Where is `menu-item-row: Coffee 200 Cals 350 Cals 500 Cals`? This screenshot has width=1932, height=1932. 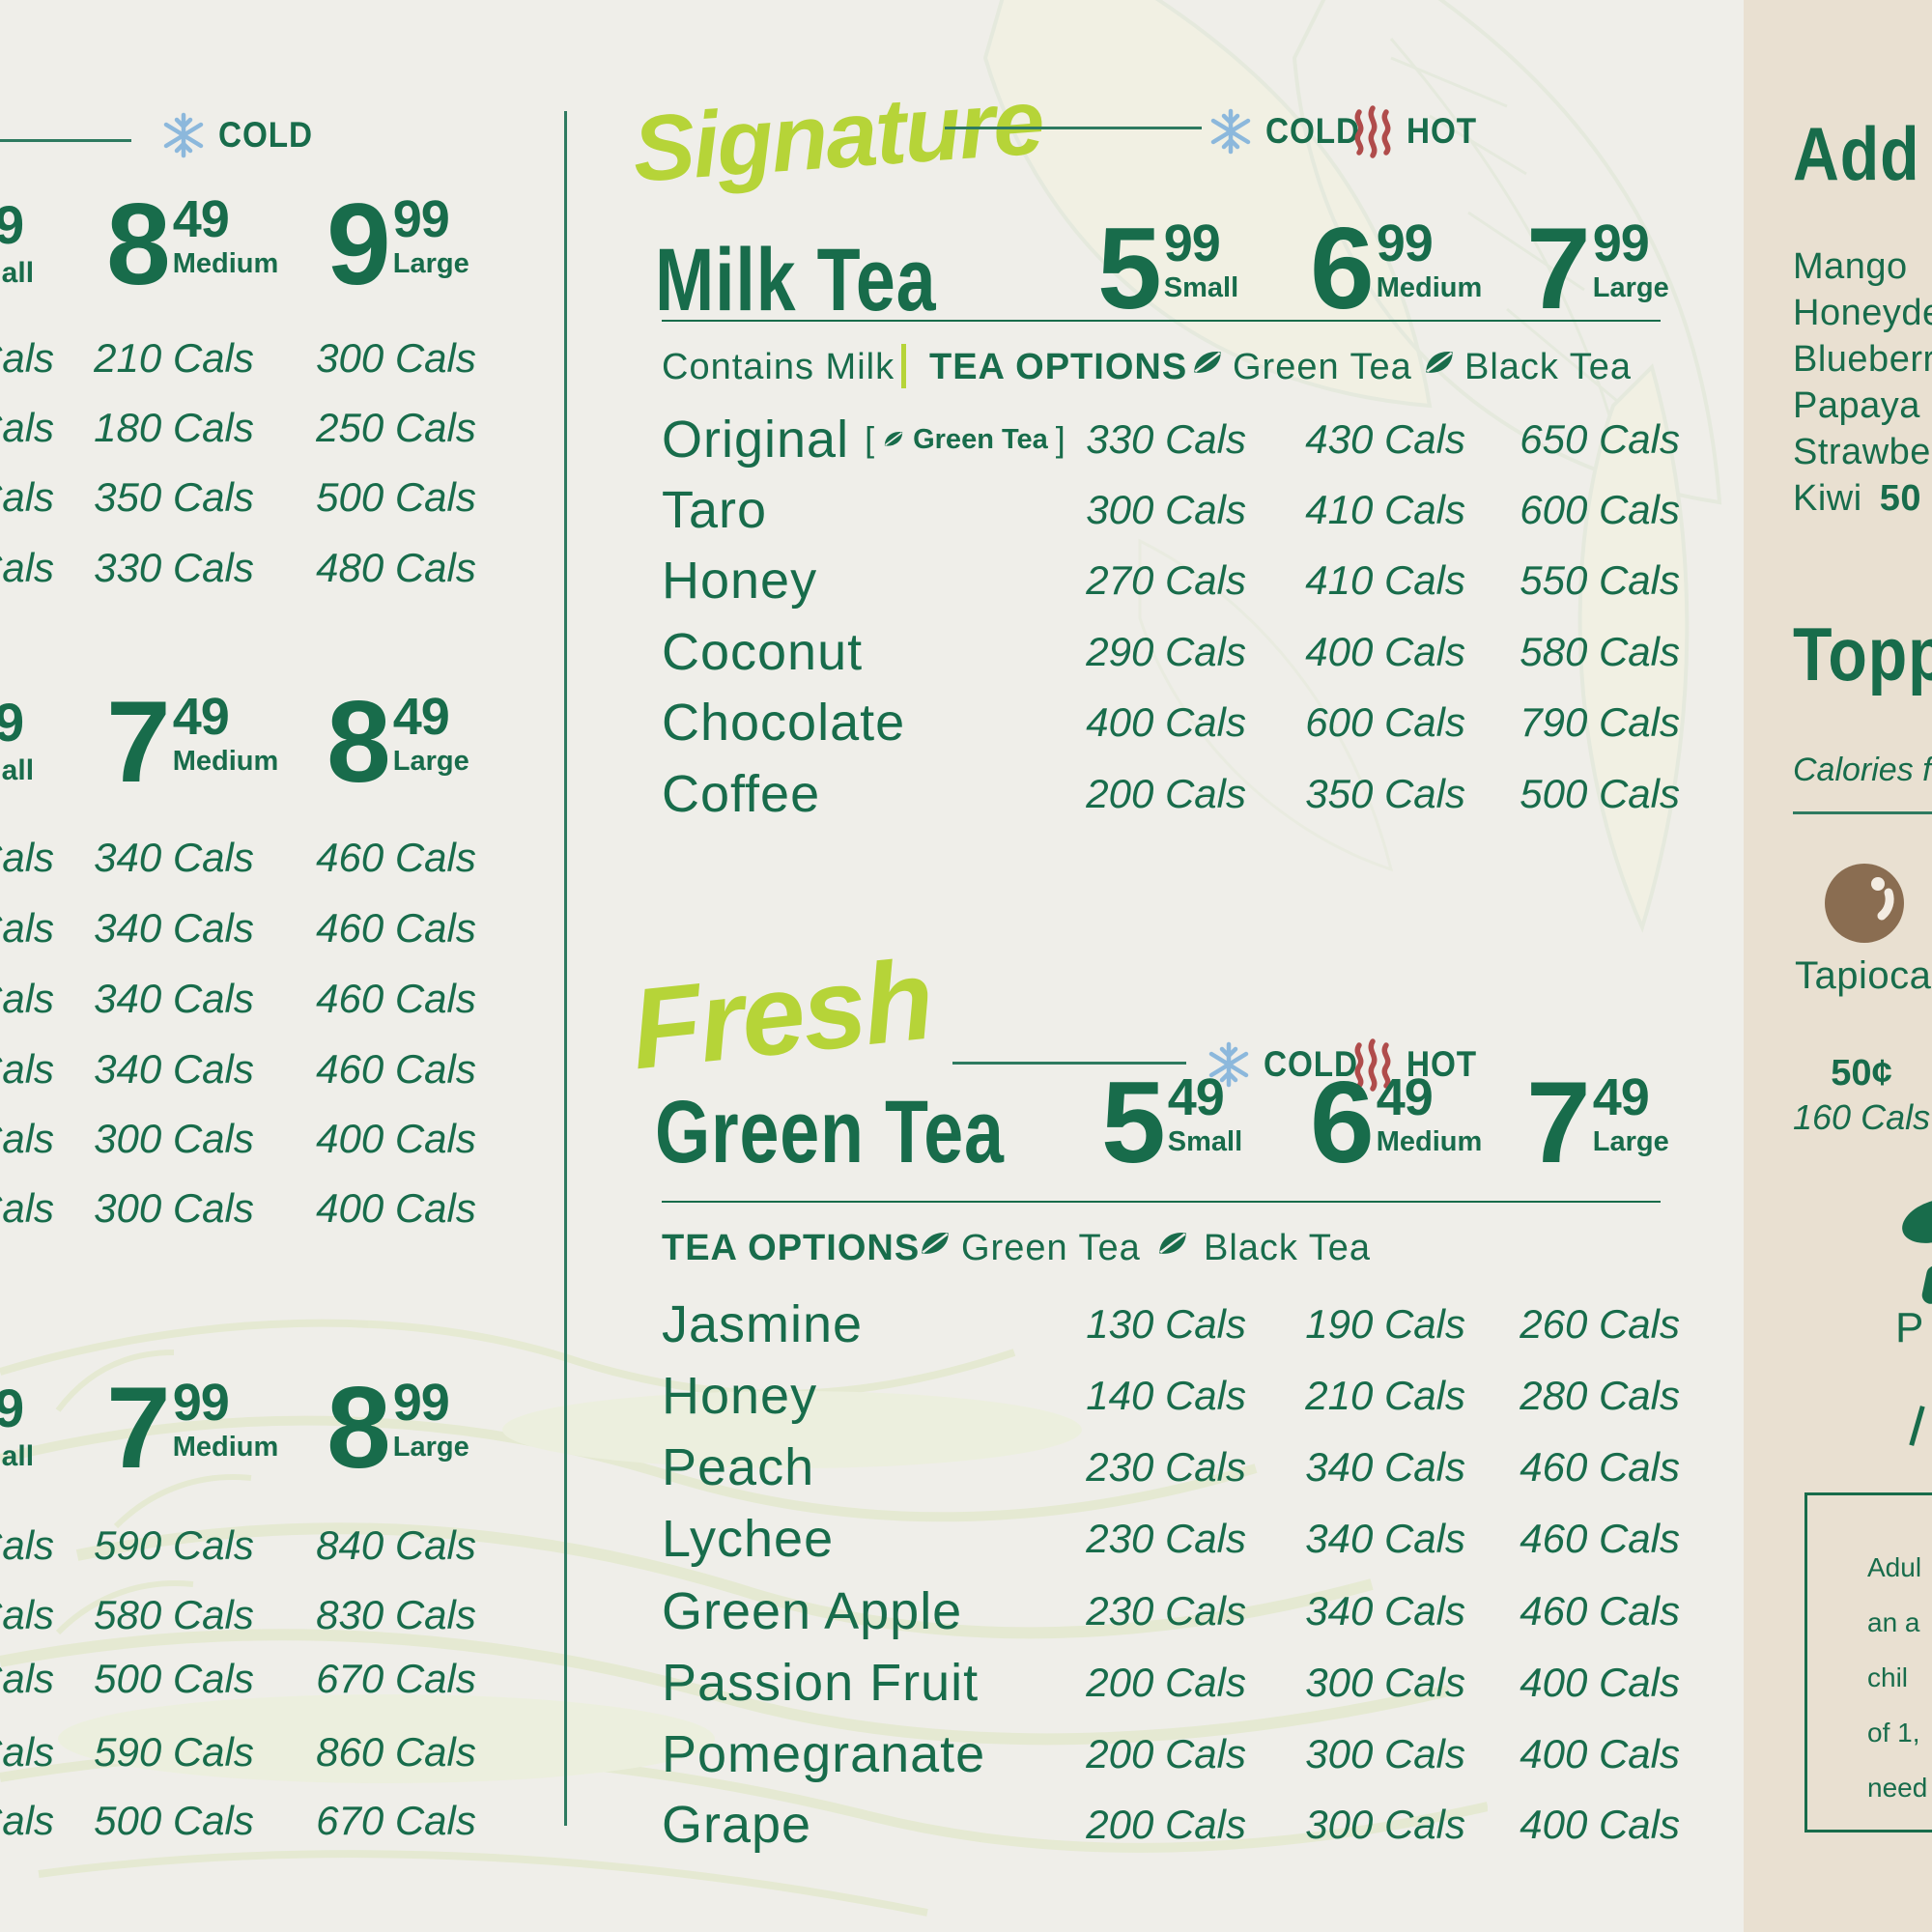
menu-item-row: Coffee 200 Cals 350 Cals 500 Cals is located at coordinates (1174, 794).